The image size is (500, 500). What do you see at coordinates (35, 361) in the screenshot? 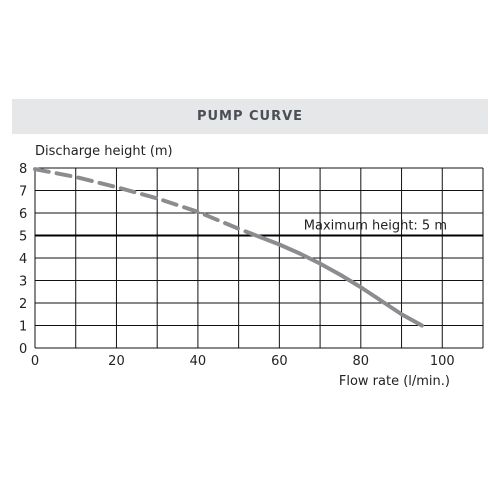
I see `x-tick-label: 0` at bounding box center [35, 361].